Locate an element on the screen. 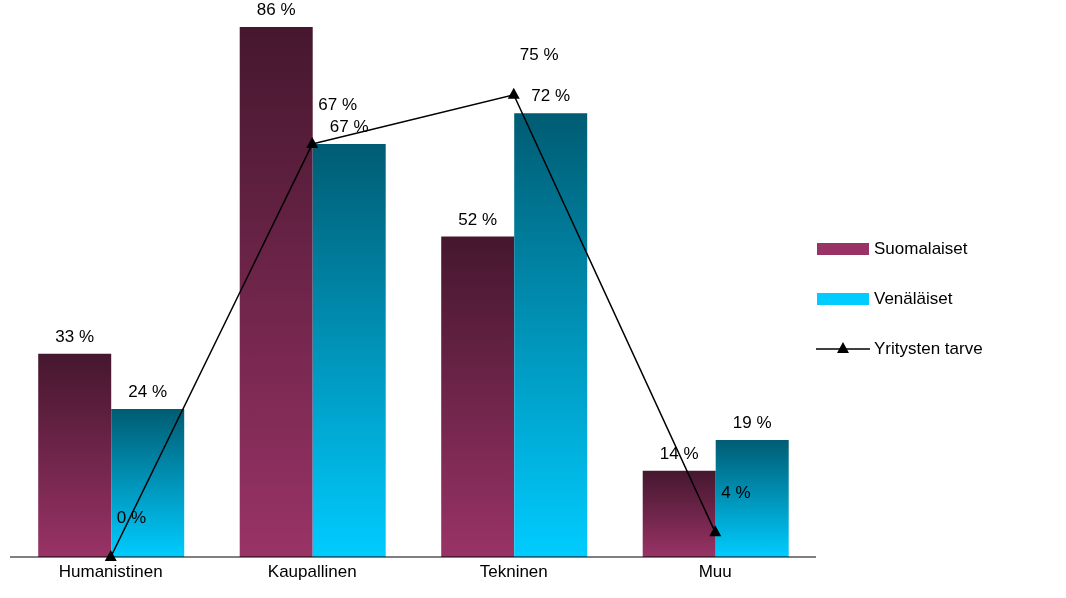  x-tick-label: Kaupallinen is located at coordinates (312, 572).